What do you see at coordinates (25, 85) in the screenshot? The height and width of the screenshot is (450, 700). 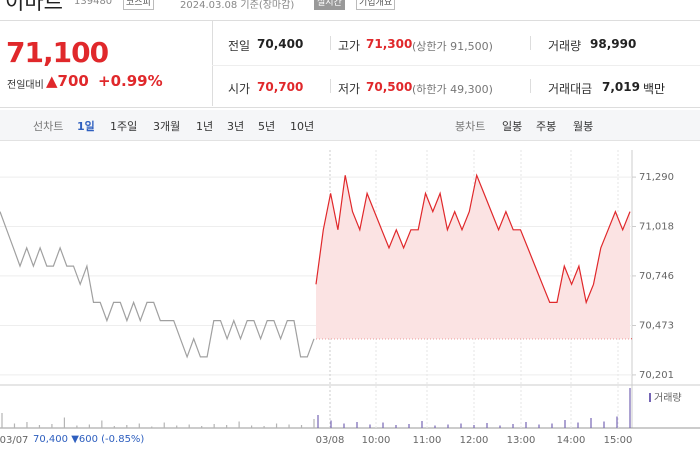 I see `change-label: 전일대비` at bounding box center [25, 85].